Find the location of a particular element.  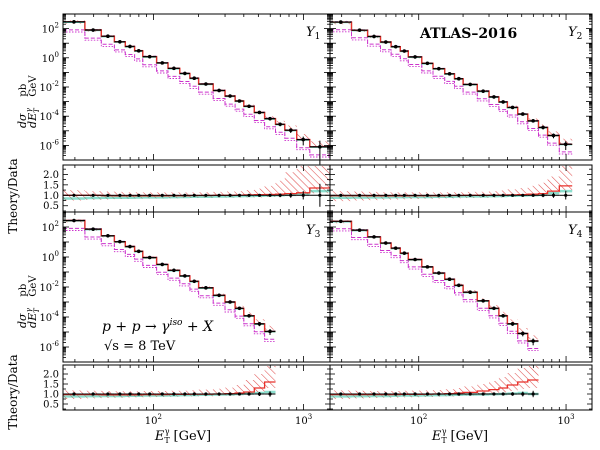

y-label-den: dE is located at coordinates (32, 120).